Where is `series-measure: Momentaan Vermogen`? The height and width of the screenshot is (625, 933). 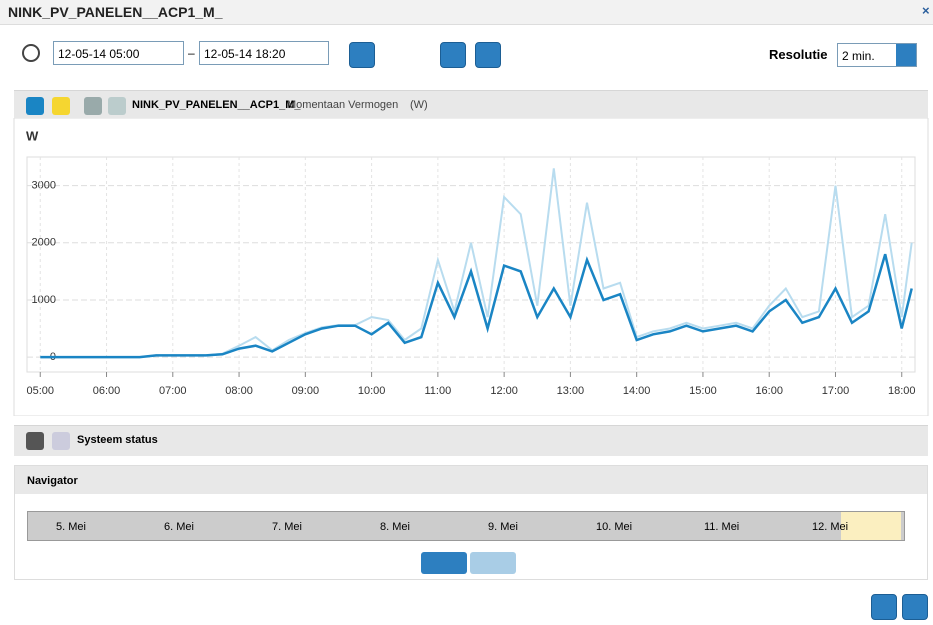 series-measure: Momentaan Vermogen is located at coordinates (343, 105).